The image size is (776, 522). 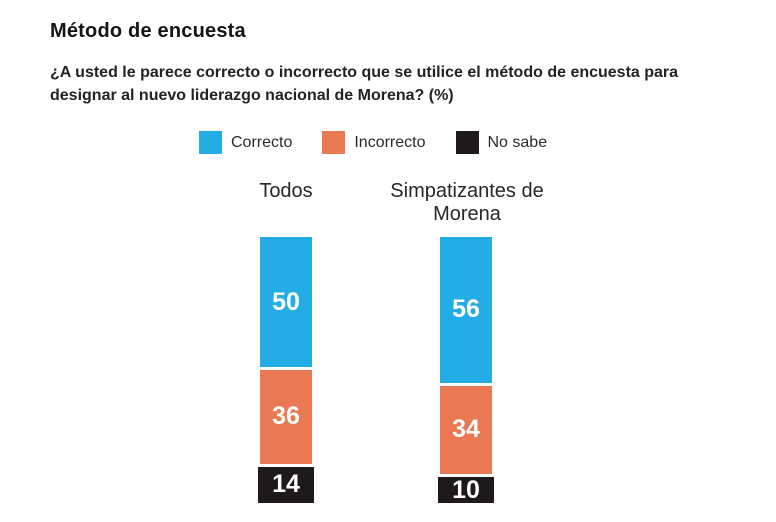 What do you see at coordinates (390, 142) in the screenshot?
I see `legend-label-incorrecto: Incorrecto` at bounding box center [390, 142].